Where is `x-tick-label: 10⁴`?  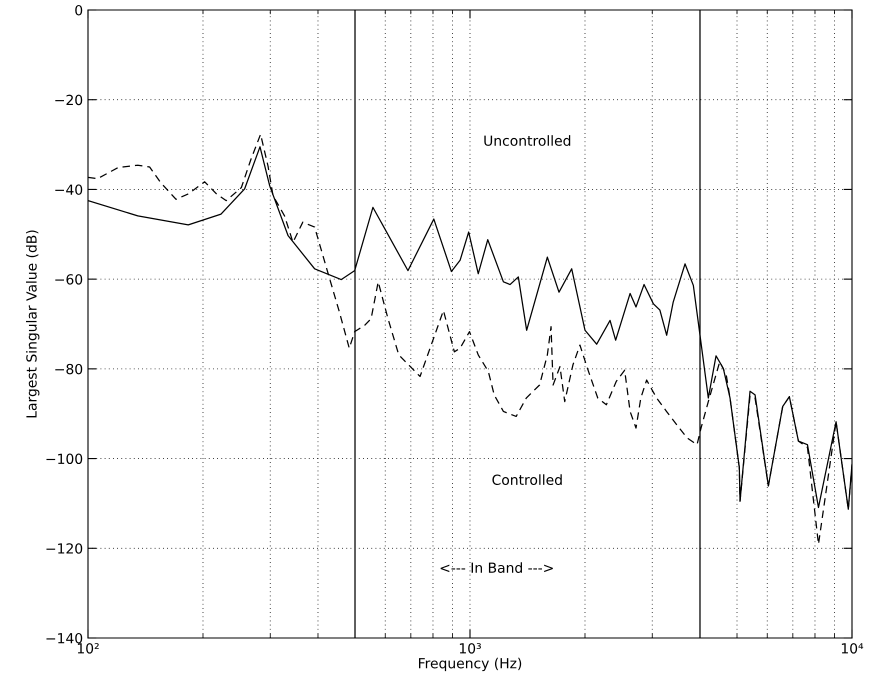
x-tick-label: 10⁴ is located at coordinates (853, 648).